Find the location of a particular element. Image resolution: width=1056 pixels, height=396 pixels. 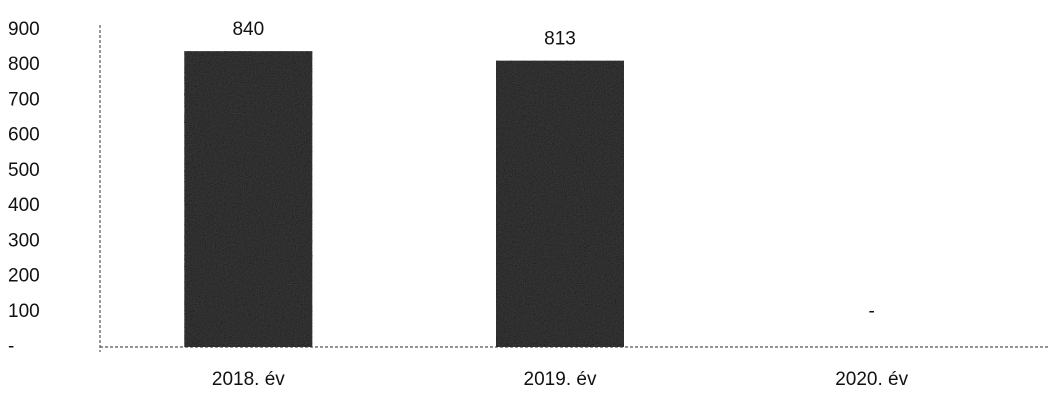

data-label: - is located at coordinates (872, 311).